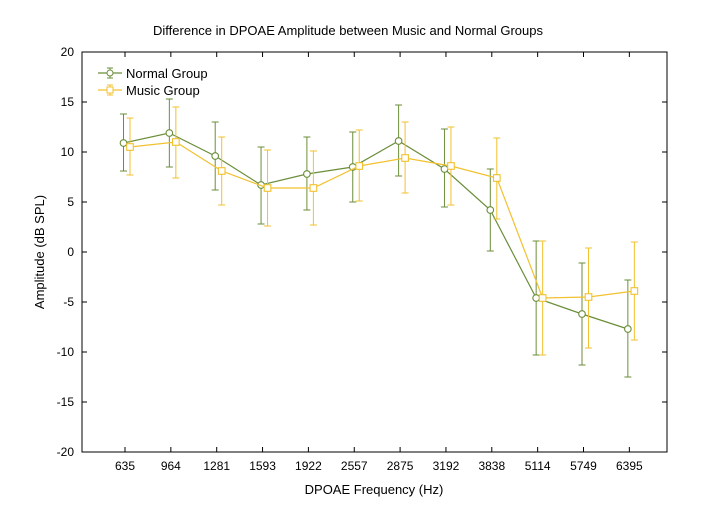  I want to click on y-tick-label: 5, so click(70, 202).